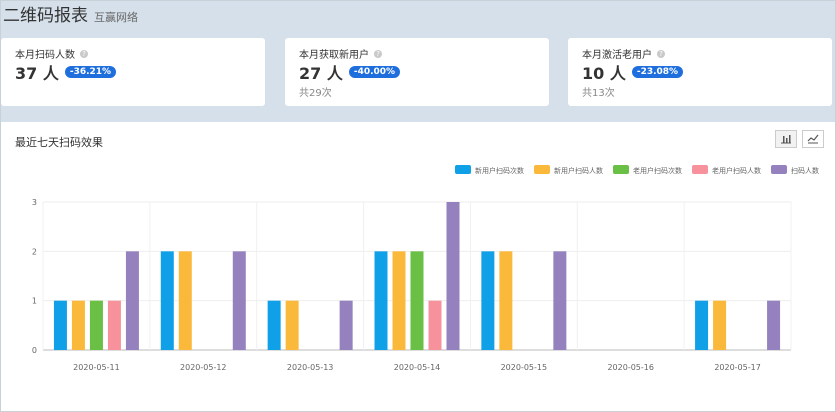 This screenshot has width=836, height=412. I want to click on legend-label: 新用户扫码次数, so click(499, 170).